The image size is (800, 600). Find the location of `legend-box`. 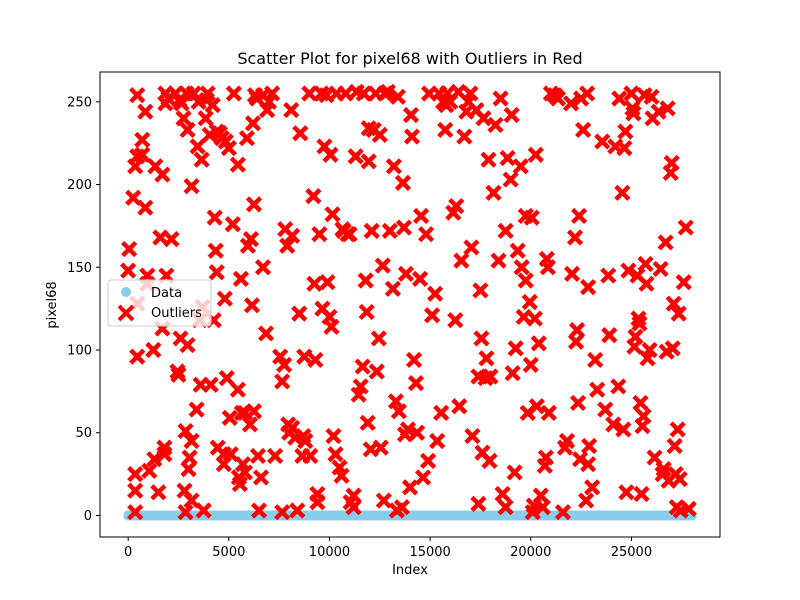

legend-box is located at coordinates (159, 303).